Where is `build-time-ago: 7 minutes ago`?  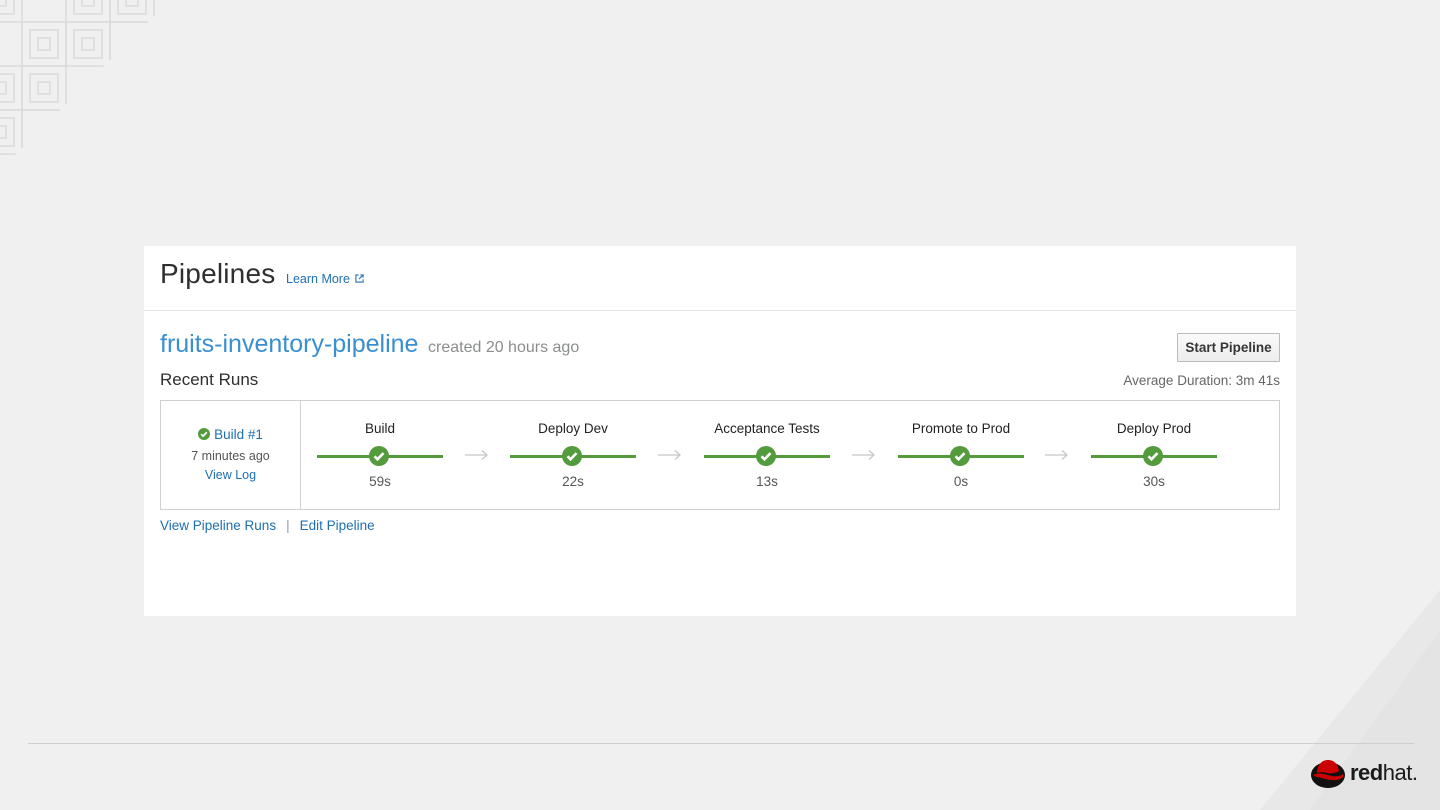 build-time-ago: 7 minutes ago is located at coordinates (230, 456).